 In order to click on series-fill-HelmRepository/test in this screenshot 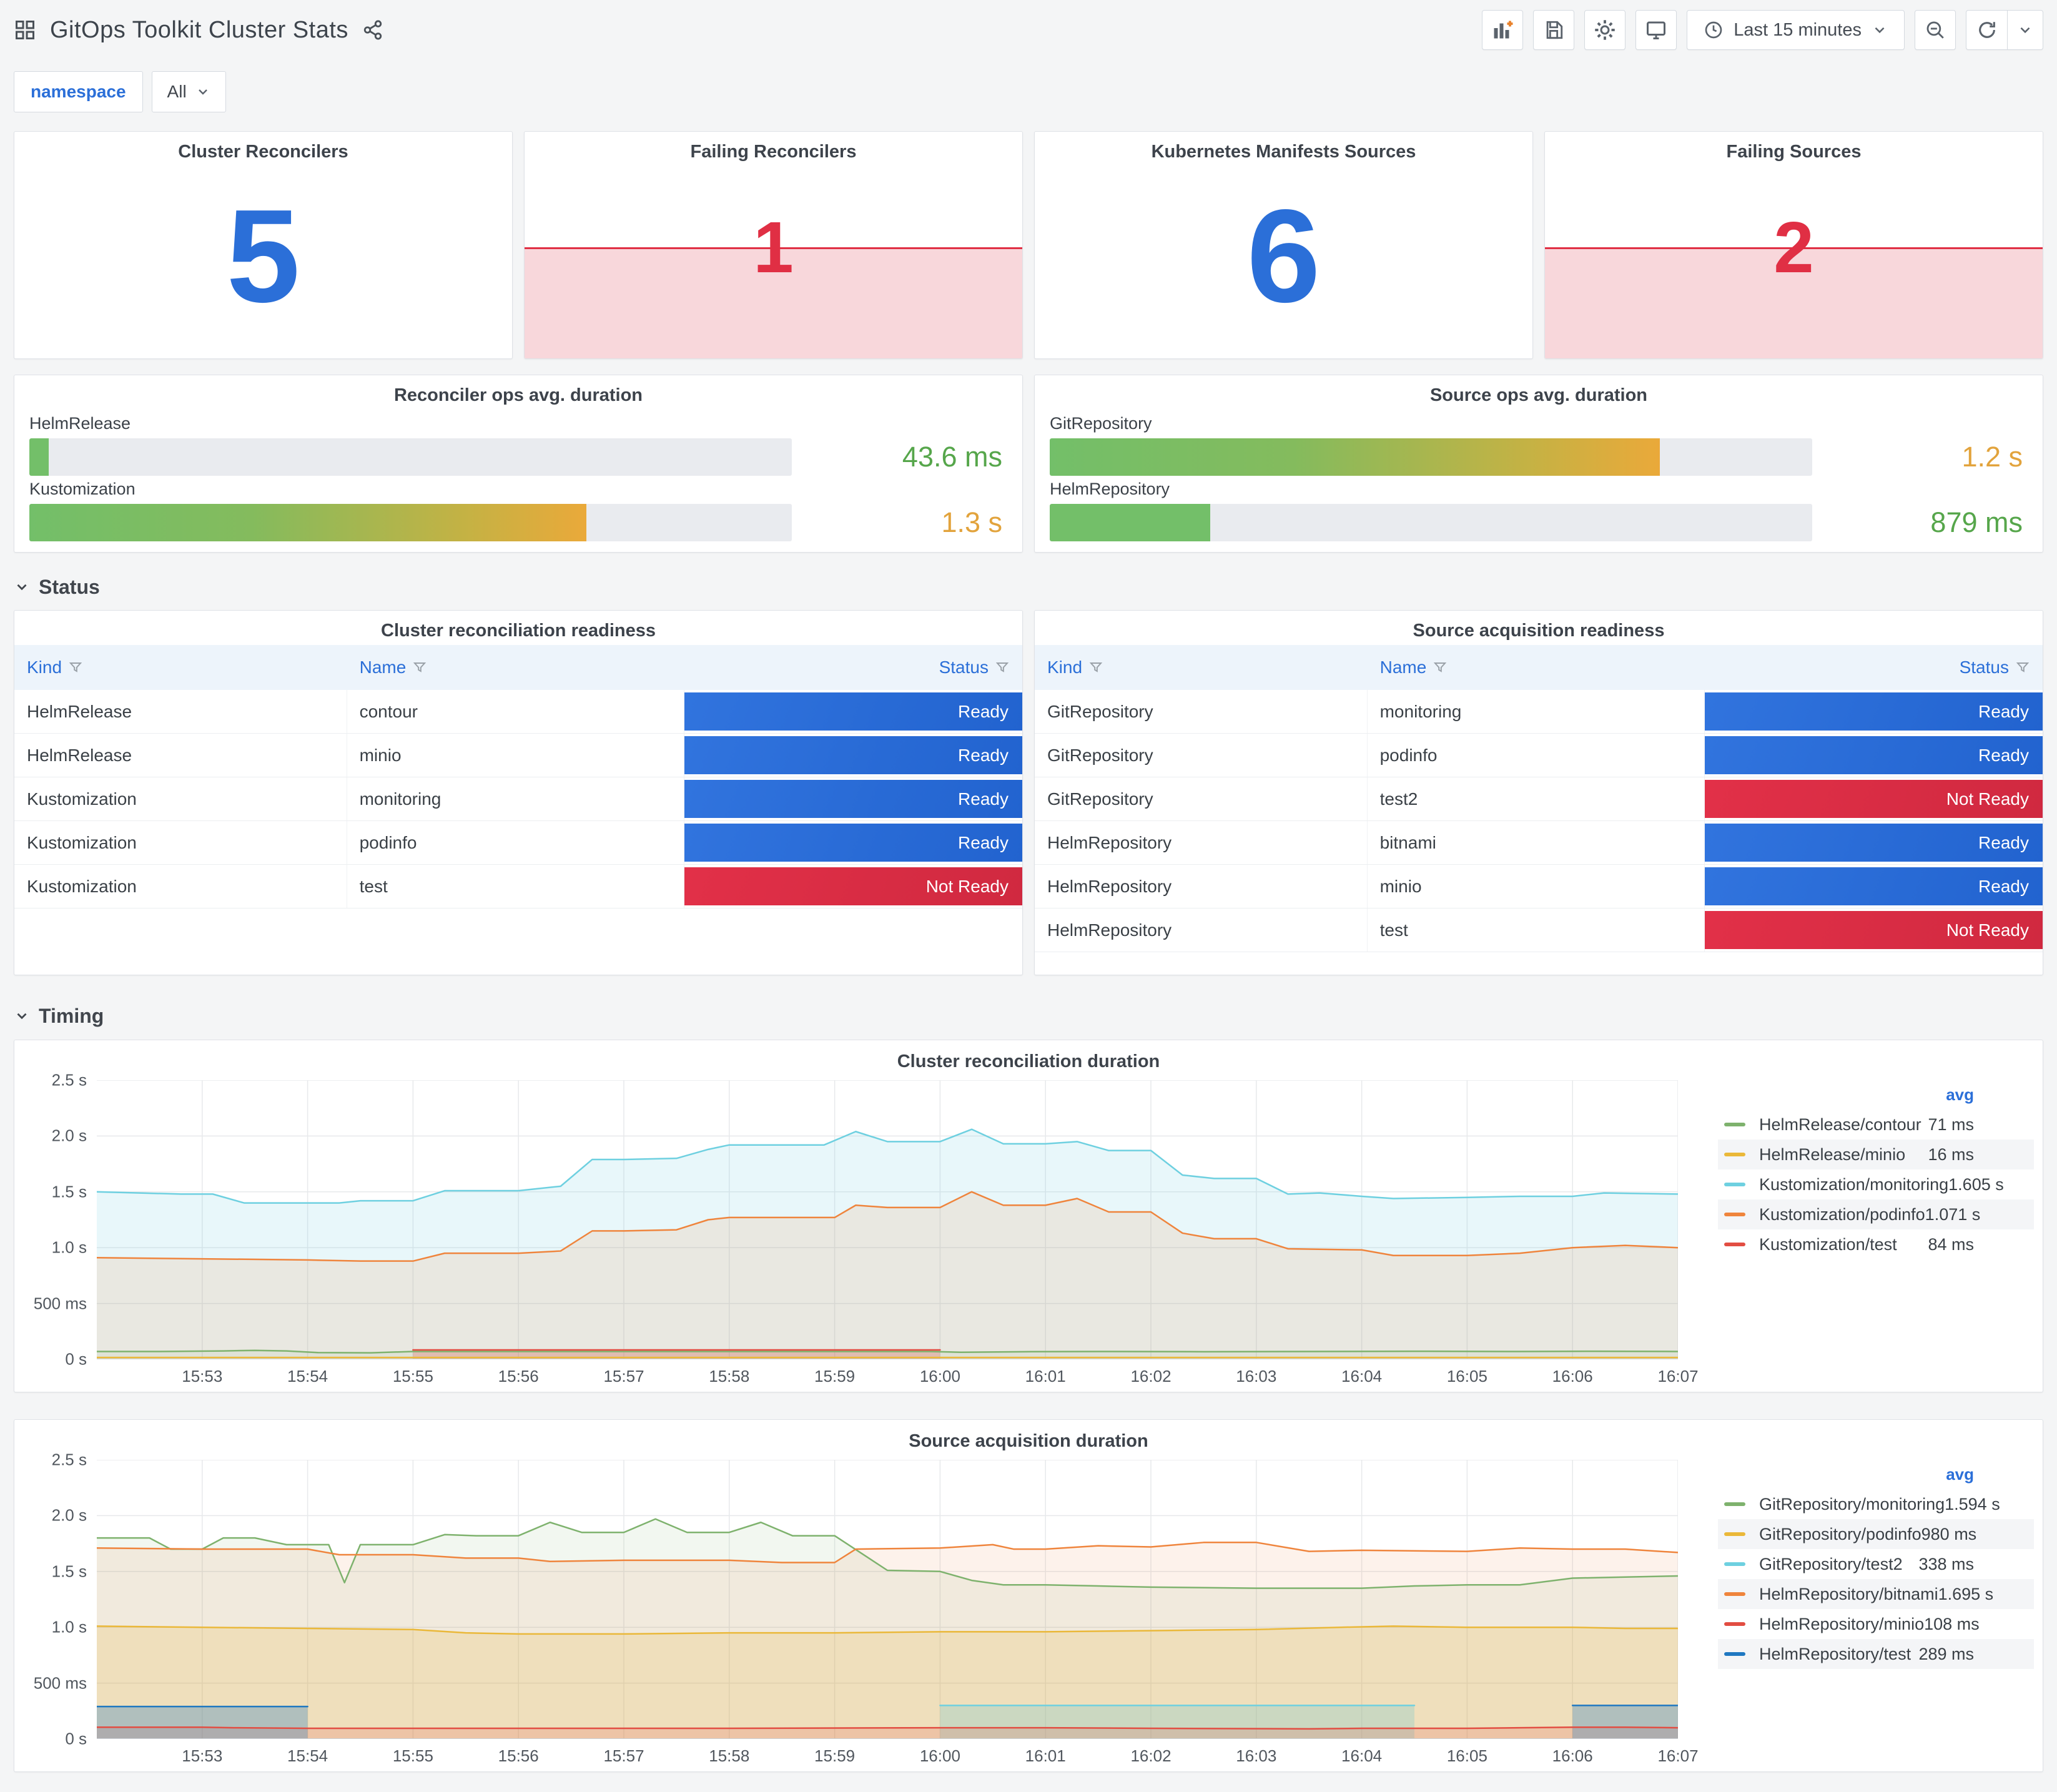, I will do `click(203, 1722)`.